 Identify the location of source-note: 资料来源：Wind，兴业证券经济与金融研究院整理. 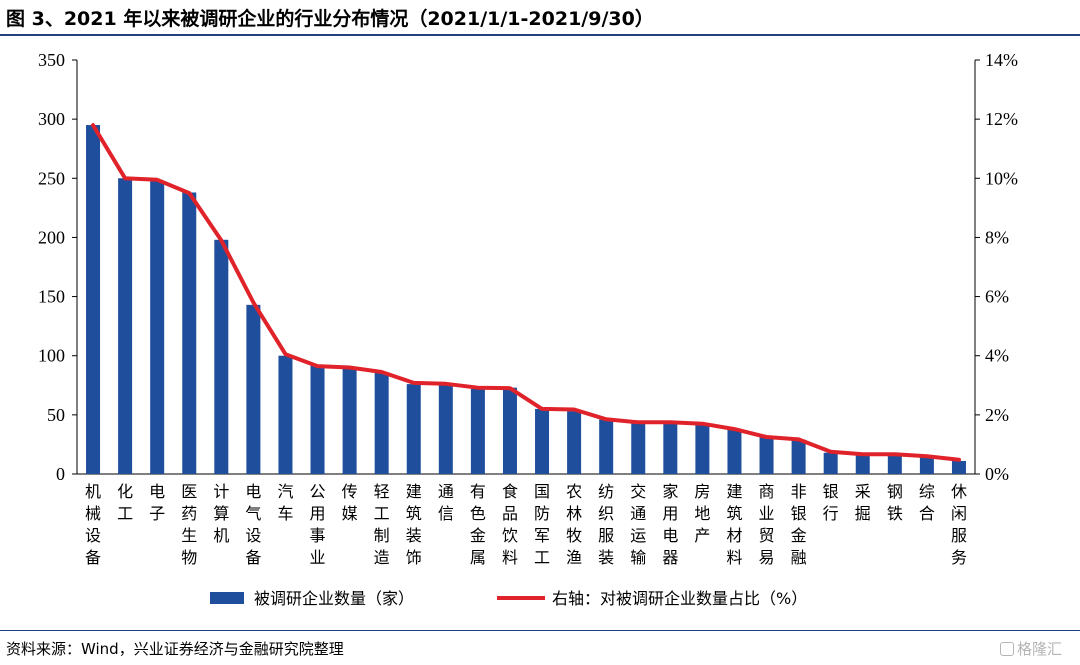
(175, 649).